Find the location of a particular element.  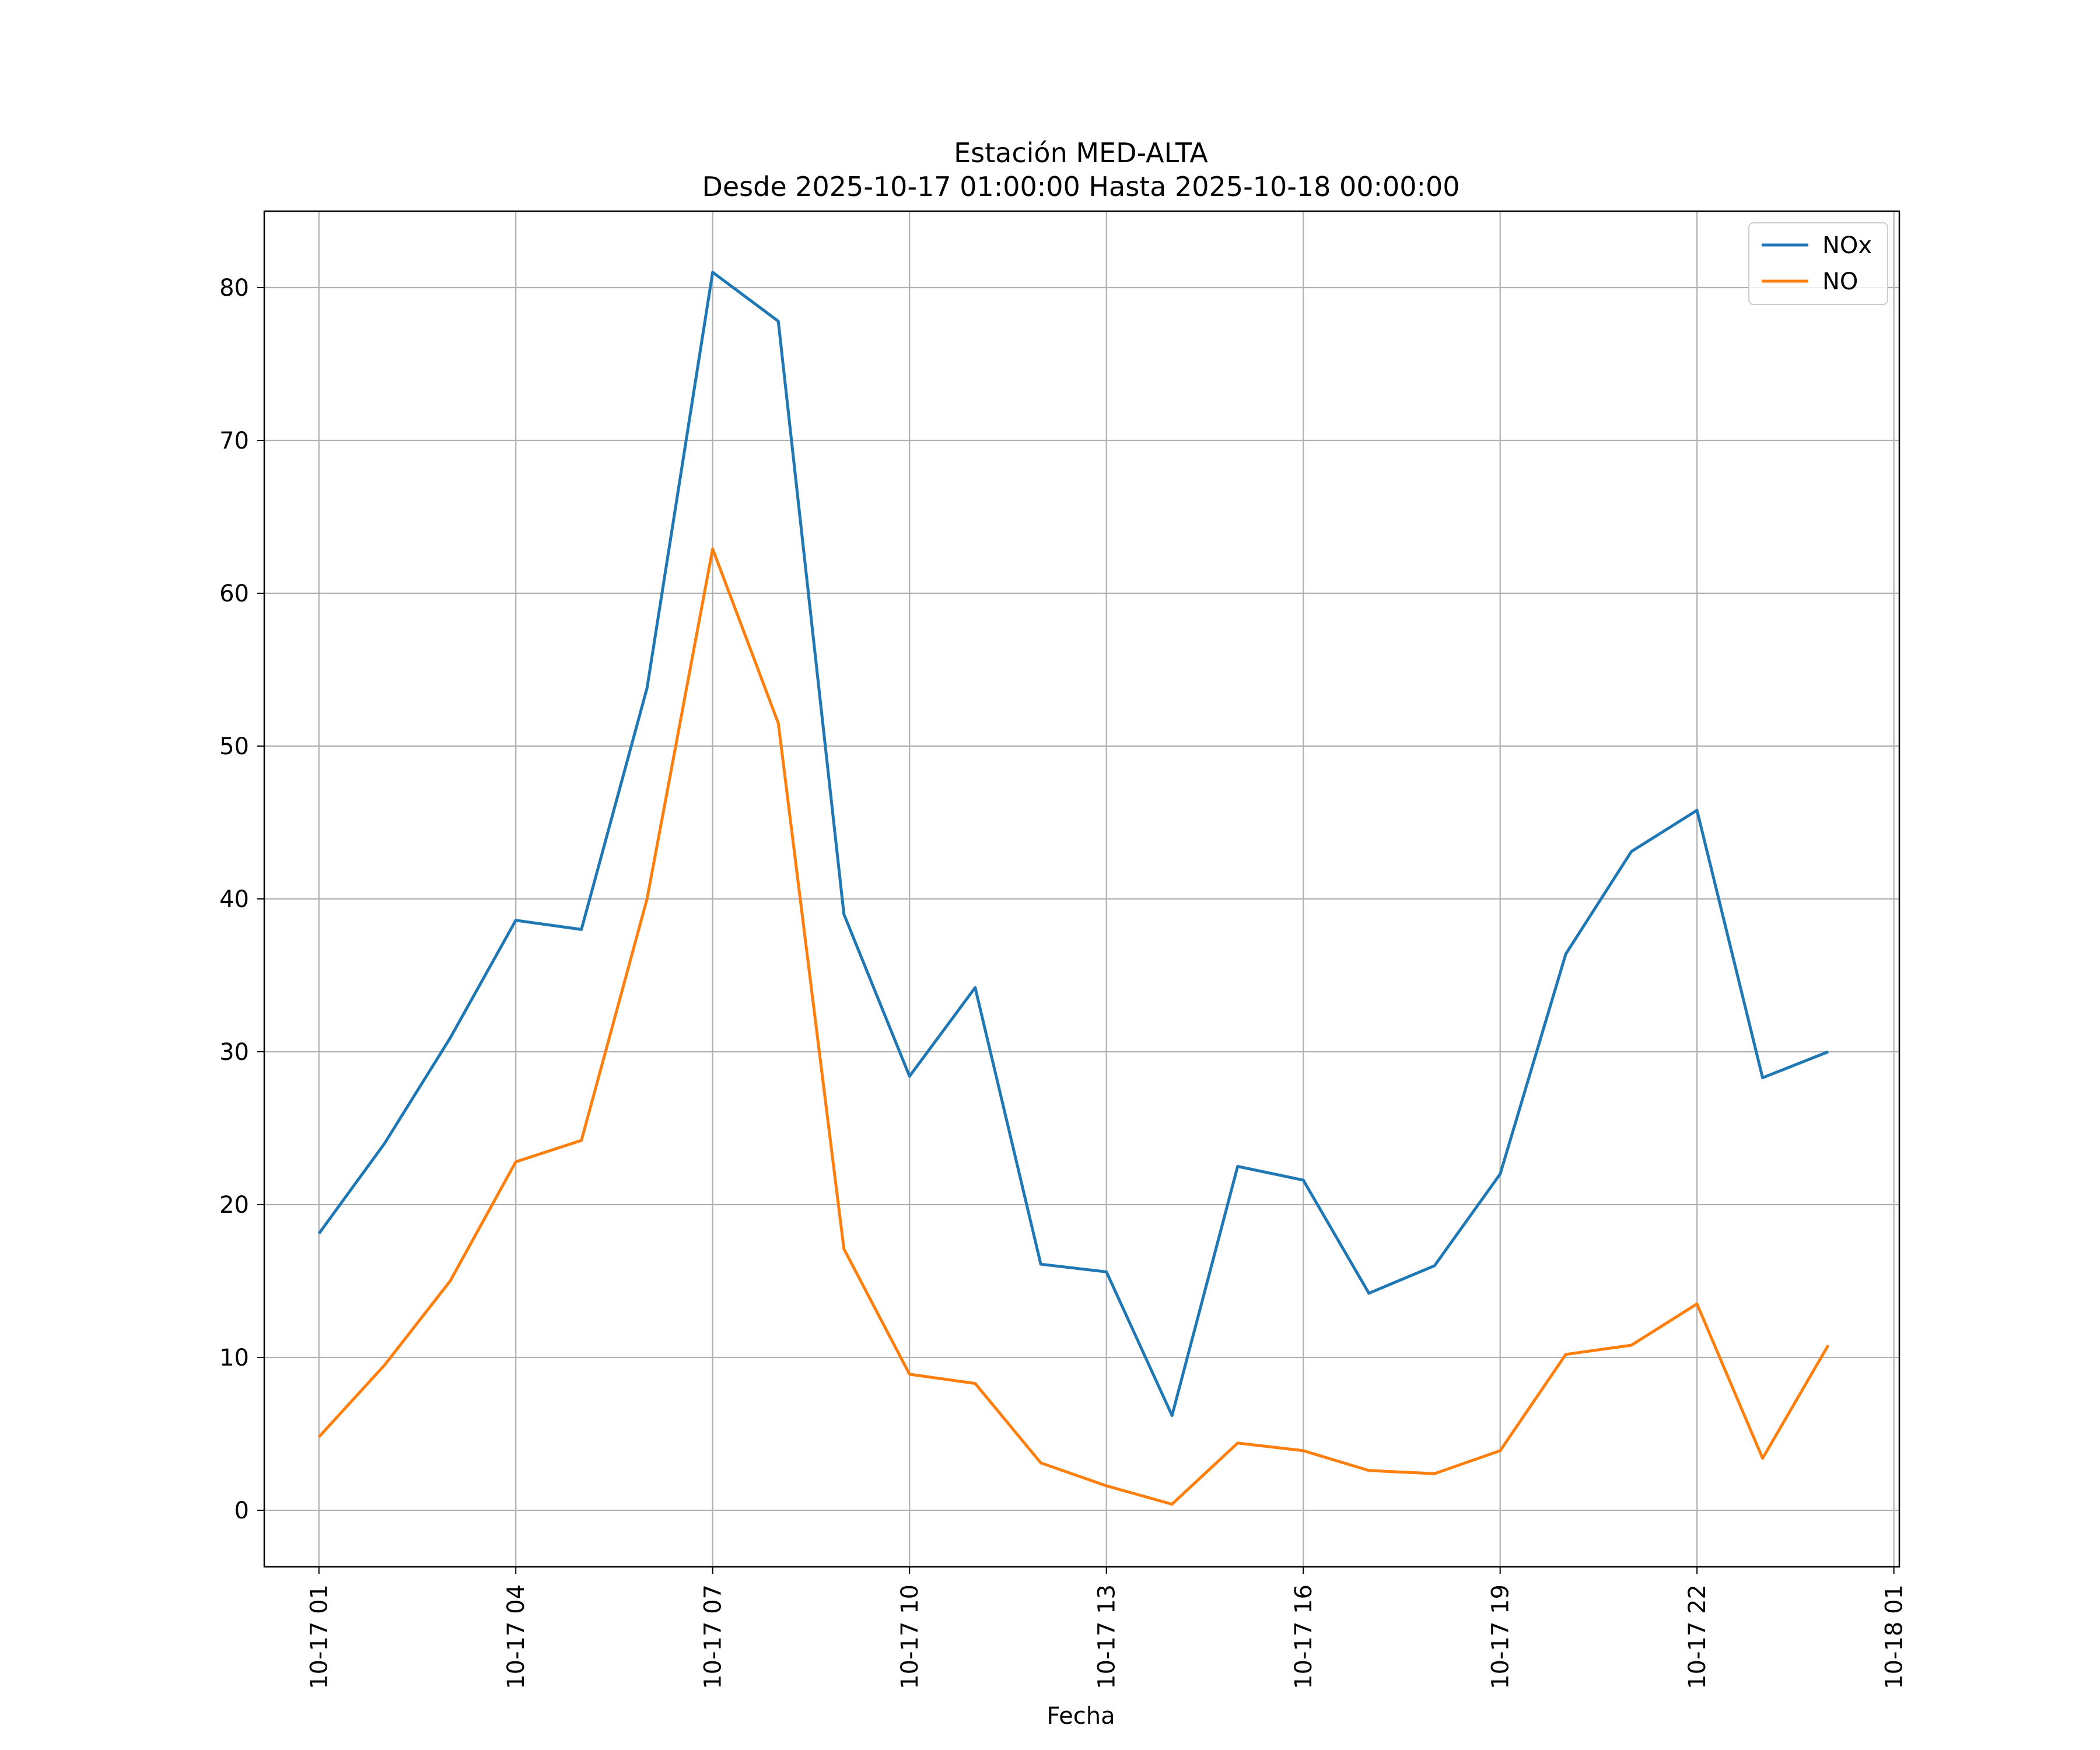

y-axis-ticks: 0 10 20 30 40 50 60 70 80 is located at coordinates (242, 900).